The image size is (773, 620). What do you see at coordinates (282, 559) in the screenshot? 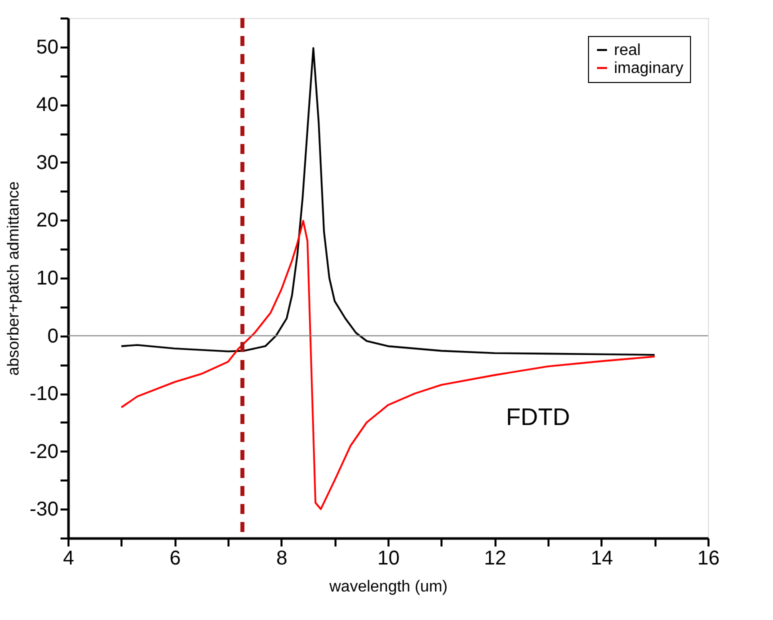
I see `x-tick-label: 8` at bounding box center [282, 559].